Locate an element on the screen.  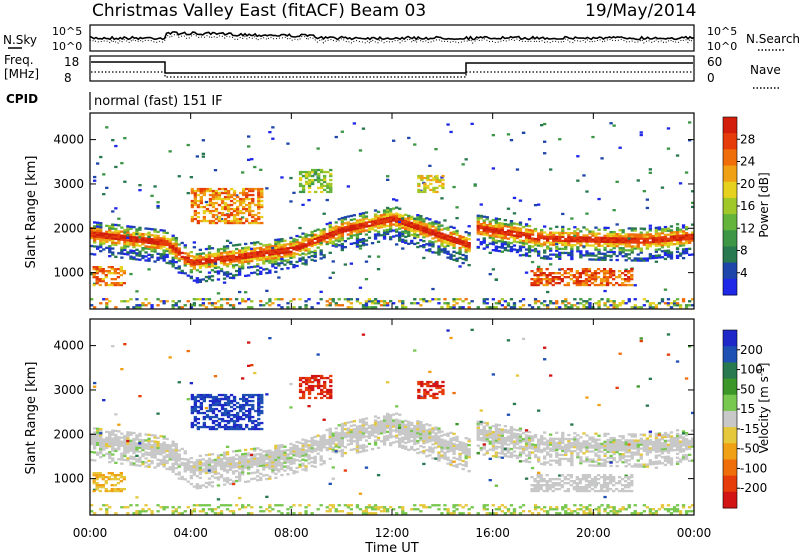
freq-left-label-1: Freq. is located at coordinates (19, 60).